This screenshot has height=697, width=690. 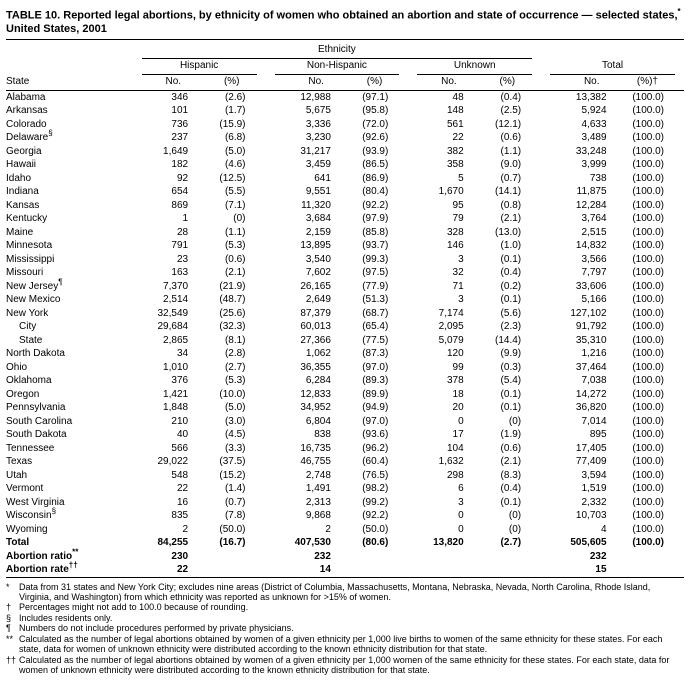 What do you see at coordinates (315, 97) in the screenshot?
I see `count-cell: 12,988` at bounding box center [315, 97].